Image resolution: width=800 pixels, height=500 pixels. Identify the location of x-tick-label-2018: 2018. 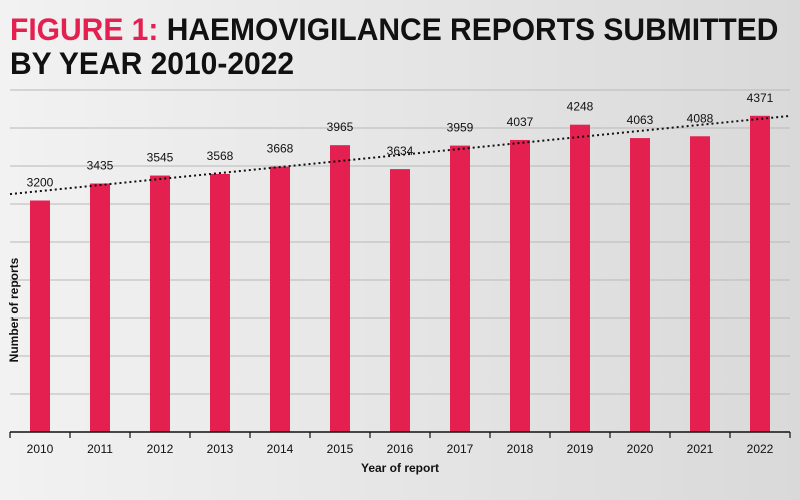
(520, 449).